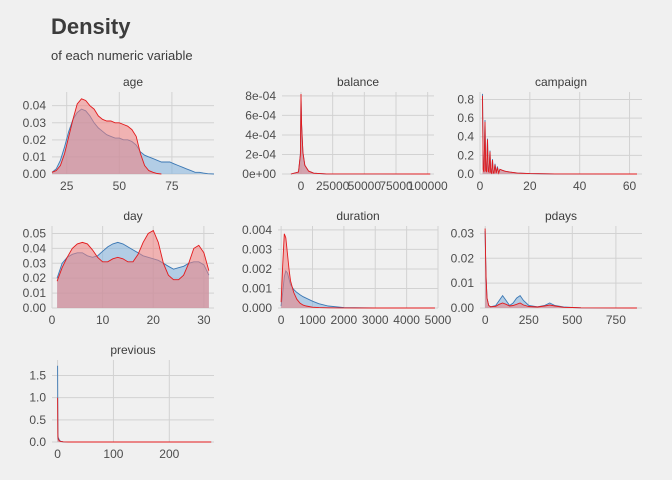 The image size is (672, 480). Describe the element at coordinates (406, 320) in the screenshot. I see `x-tick-label: 4000` at that location.